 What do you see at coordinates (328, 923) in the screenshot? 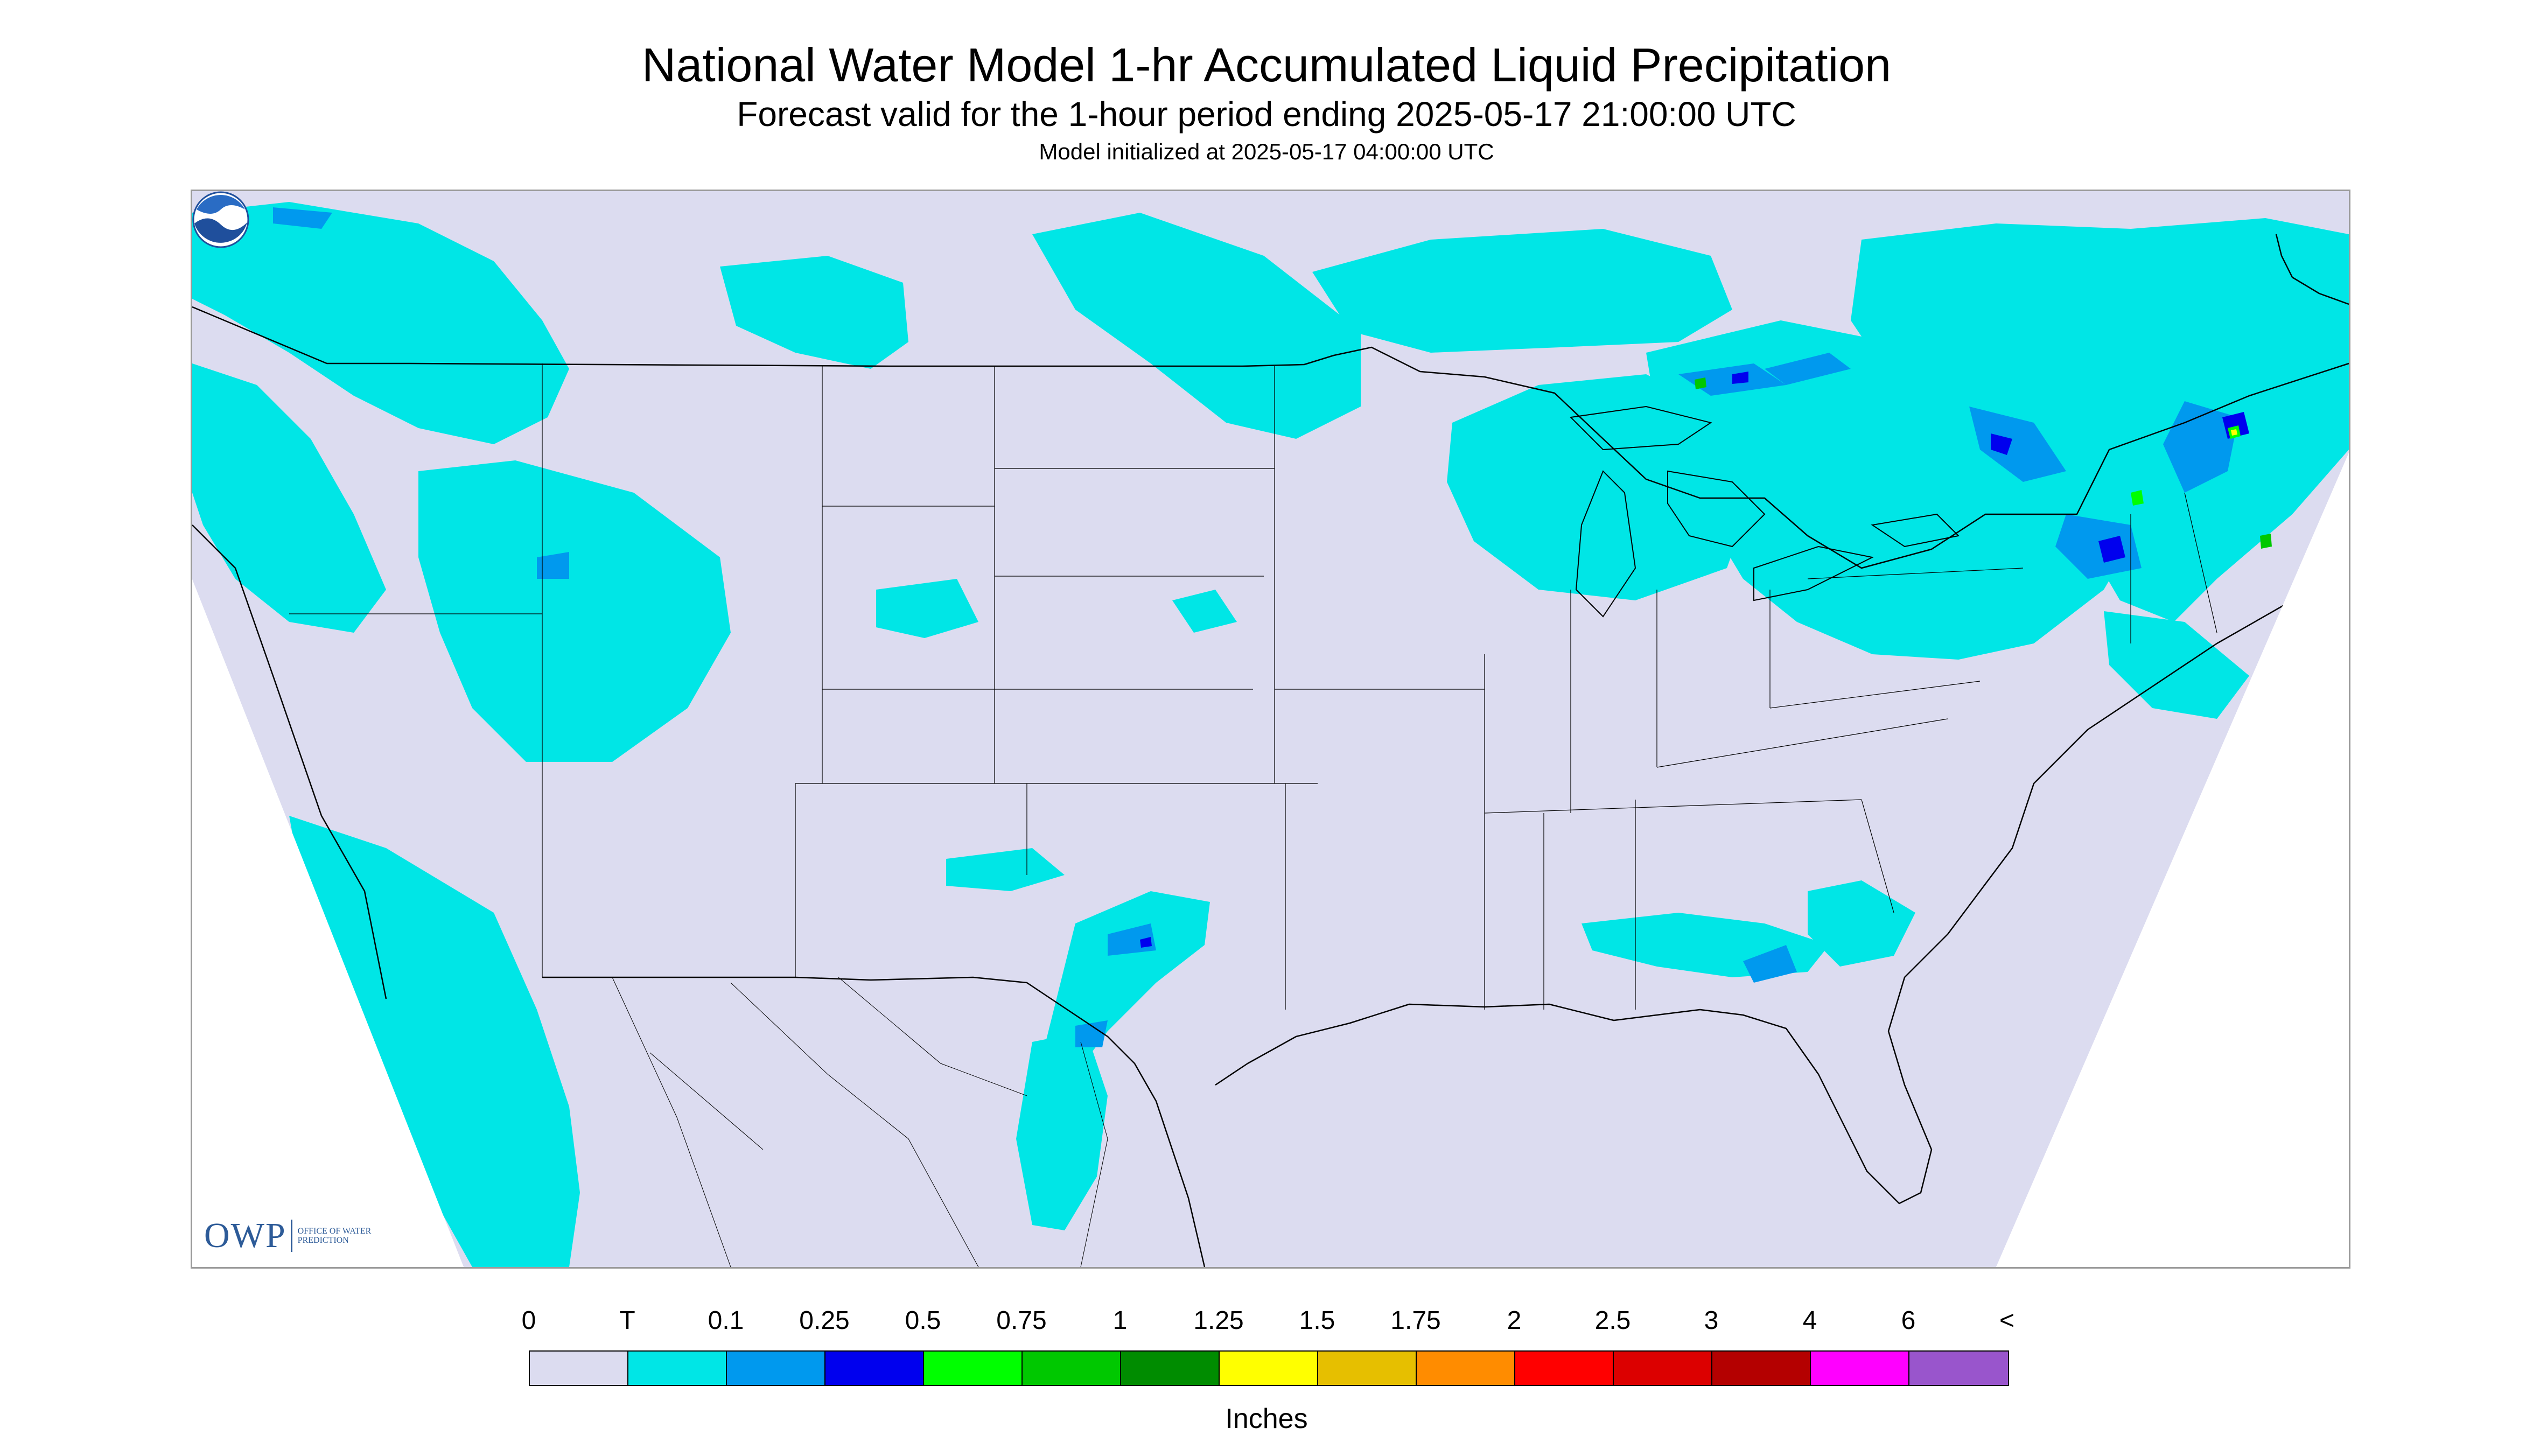
I see `outside-domain-left` at bounding box center [328, 923].